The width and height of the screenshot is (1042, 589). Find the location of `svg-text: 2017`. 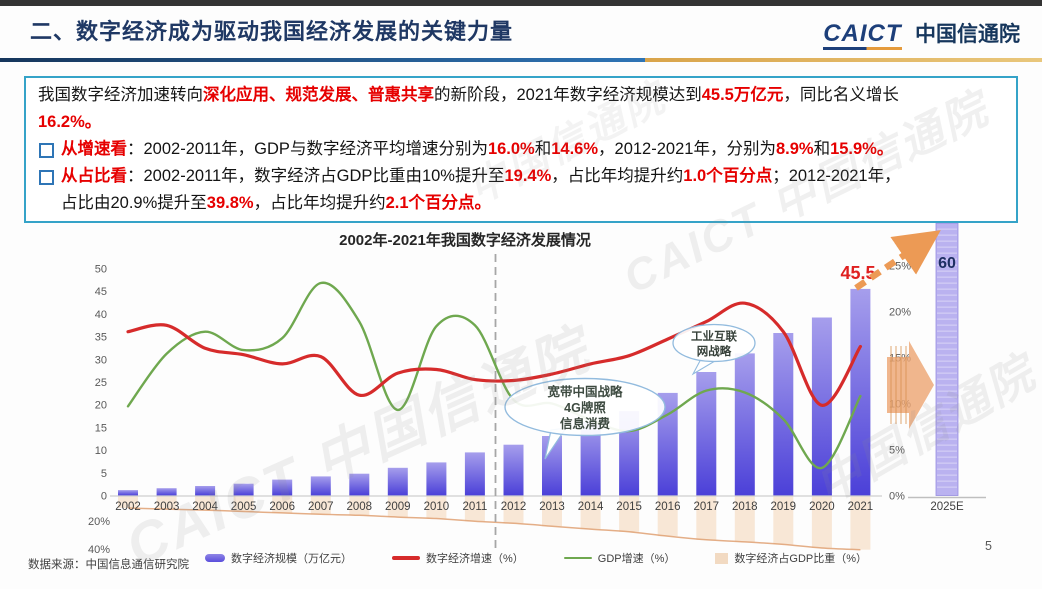

svg-text: 2017 is located at coordinates (707, 507).